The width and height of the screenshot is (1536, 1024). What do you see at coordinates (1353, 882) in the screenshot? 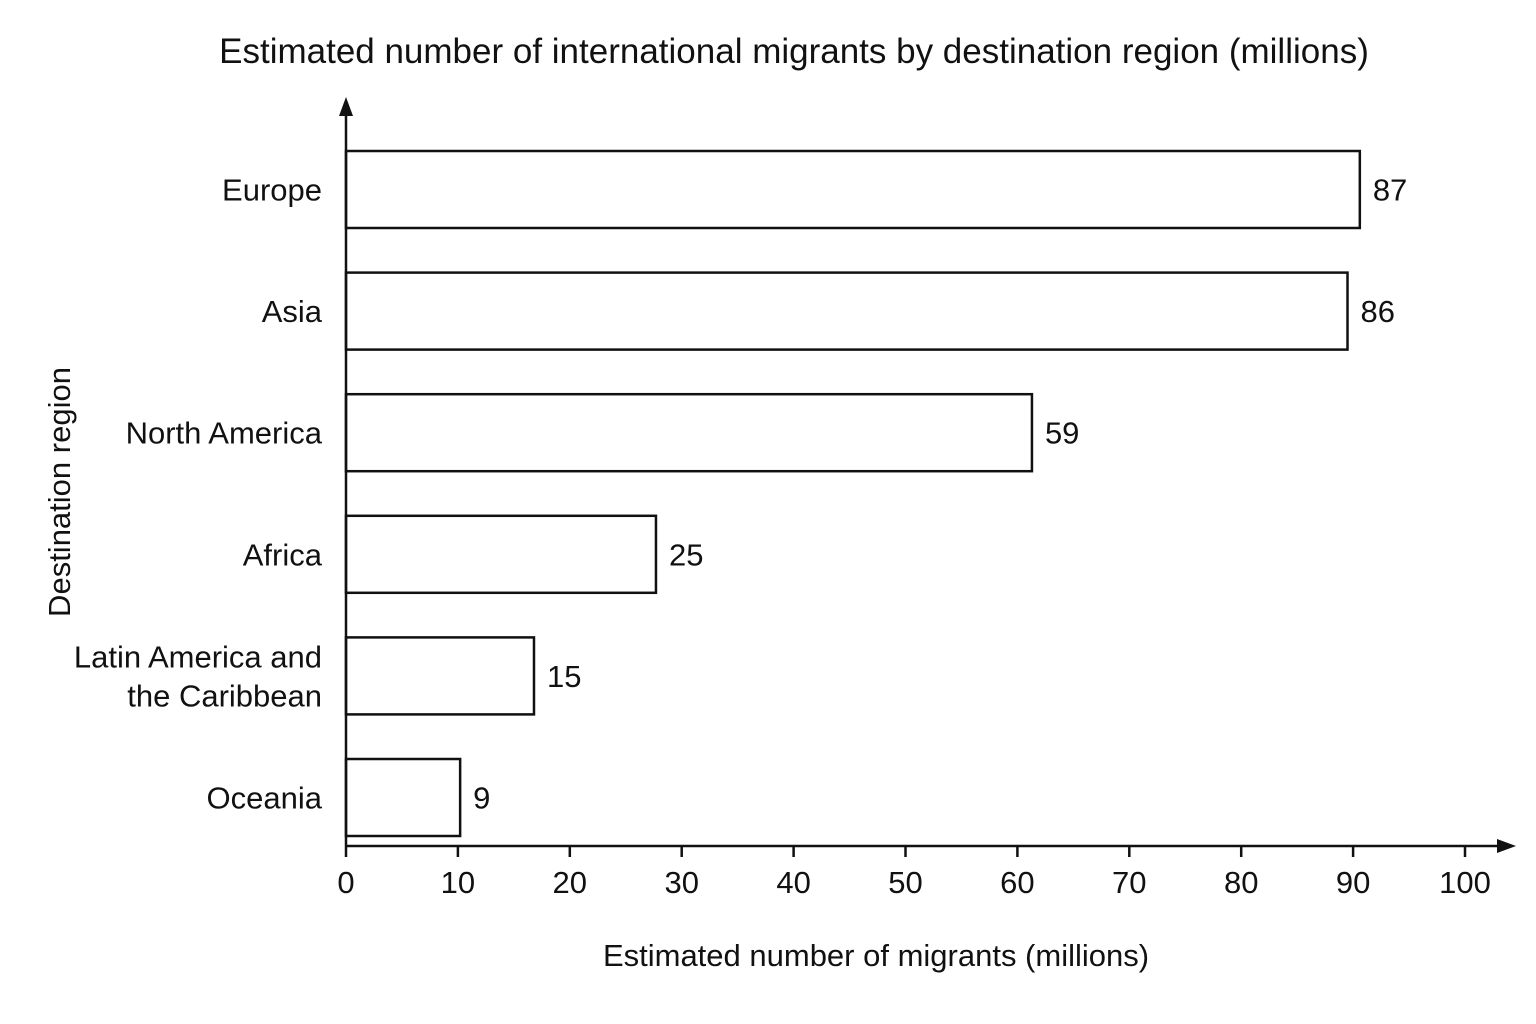
I see `x-tick-label: 90` at bounding box center [1353, 882].